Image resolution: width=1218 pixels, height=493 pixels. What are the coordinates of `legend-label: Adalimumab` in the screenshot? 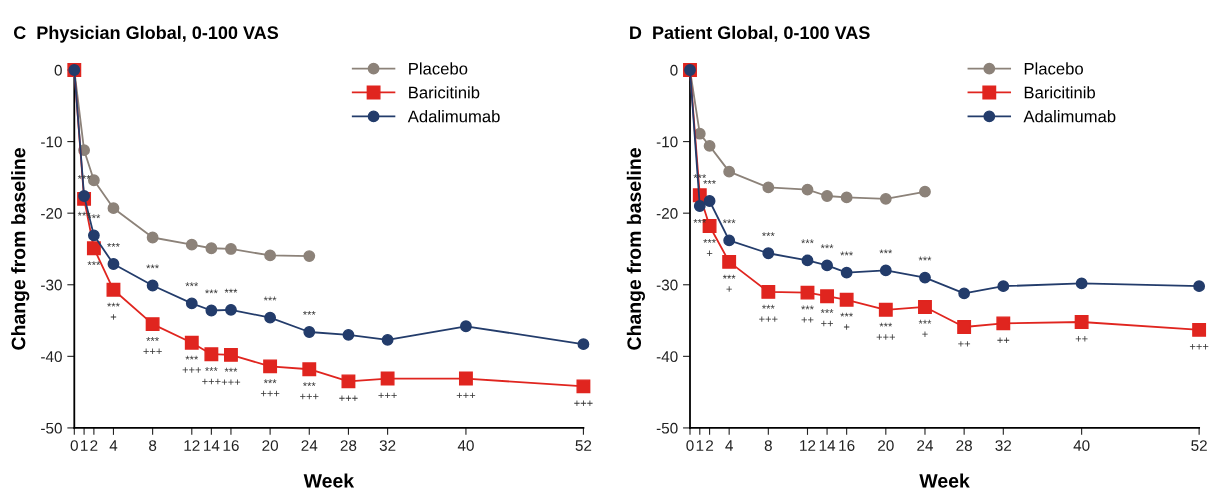 It's located at (453, 116).